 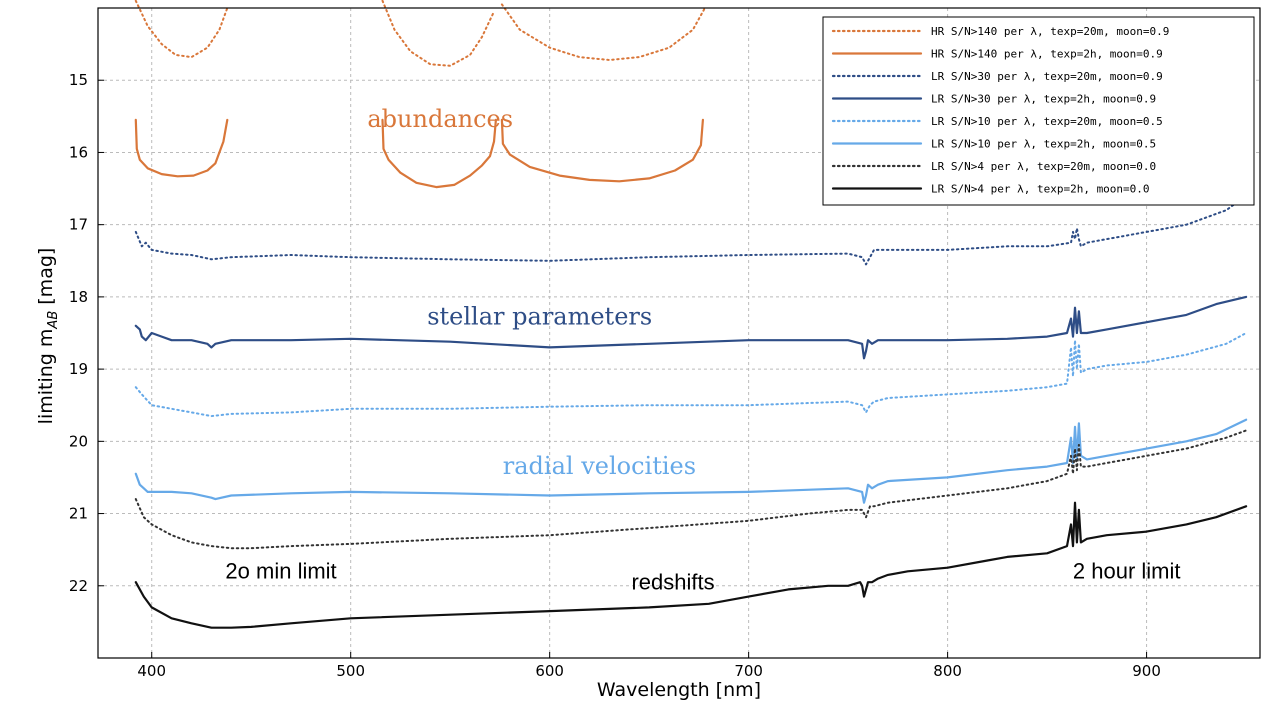 I want to click on y-tick-label: 20, so click(x=78, y=441).